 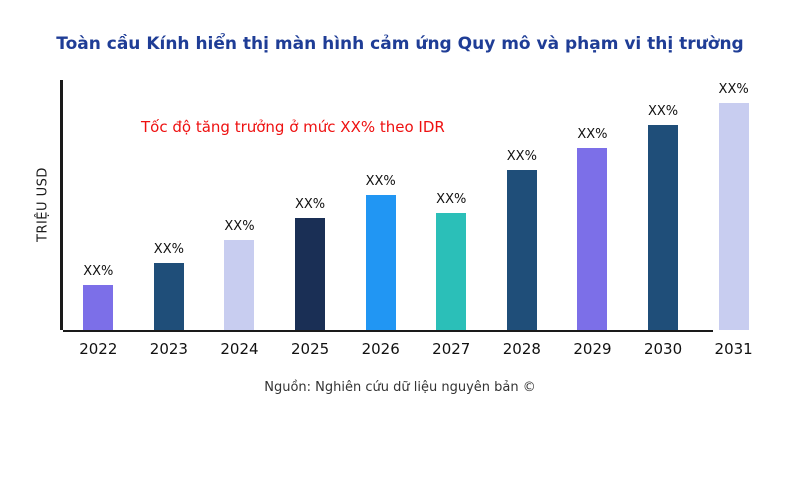 I want to click on x-axis-tick-label: 2024, so click(x=239, y=349).